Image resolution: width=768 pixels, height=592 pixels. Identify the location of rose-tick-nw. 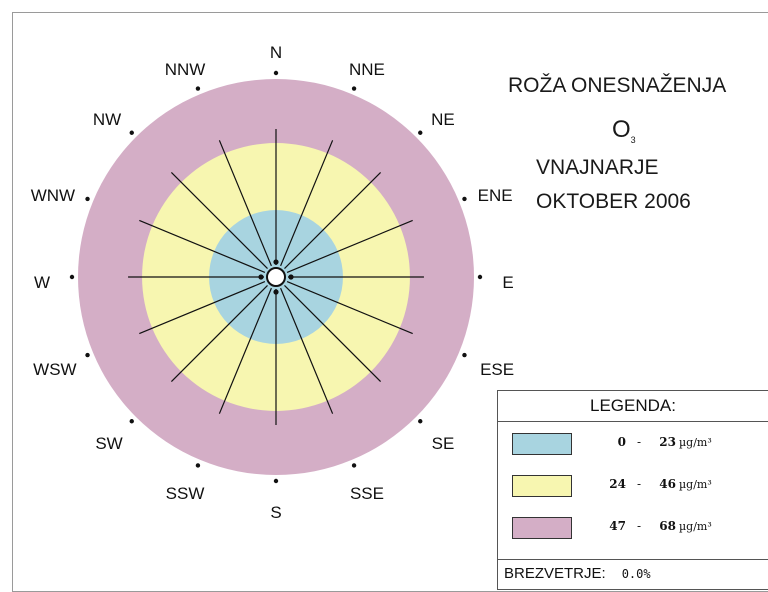
(131, 132).